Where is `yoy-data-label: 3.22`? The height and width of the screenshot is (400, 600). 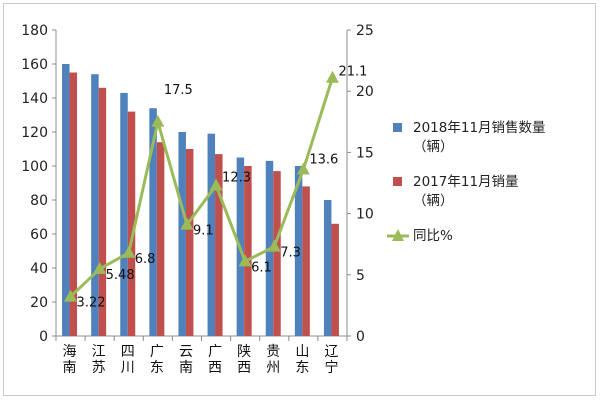
yoy-data-label: 3.22 is located at coordinates (91, 303).